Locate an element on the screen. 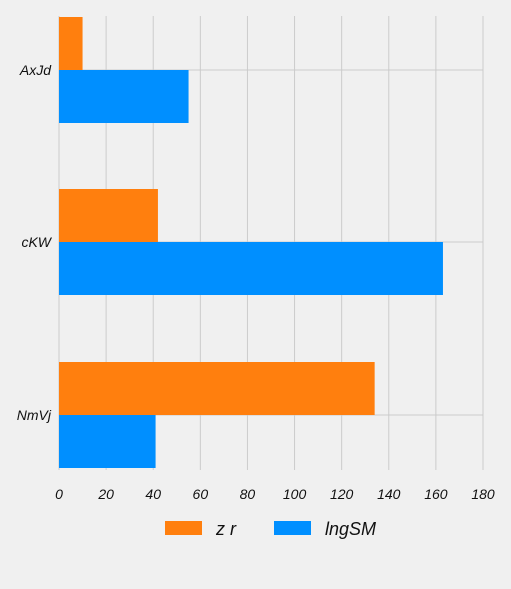  x-tick-label-7: 140 is located at coordinates (389, 494).